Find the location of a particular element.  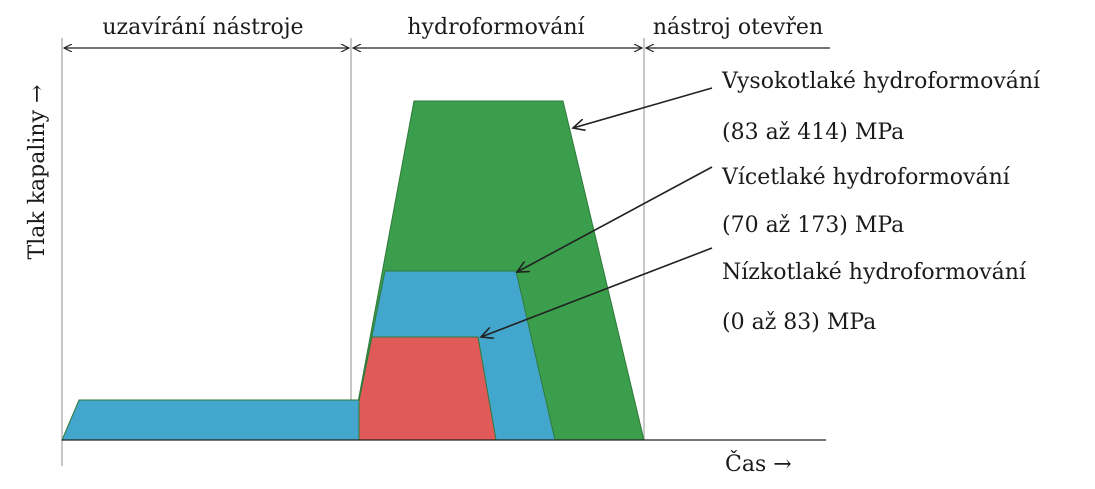

x-axis-label: Čas → is located at coordinates (758, 463).